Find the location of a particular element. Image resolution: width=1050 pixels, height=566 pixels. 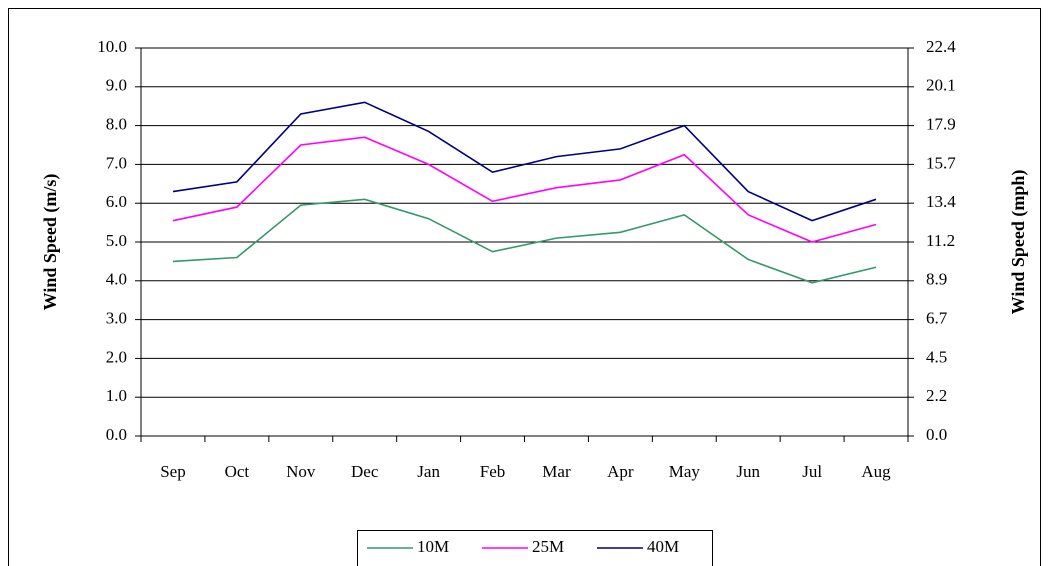

y-tick-label: 3.0 is located at coordinates (116, 318).